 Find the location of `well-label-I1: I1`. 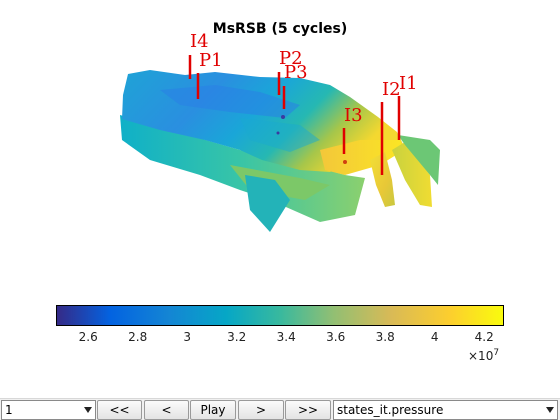

well-label-I1: I1 is located at coordinates (408, 83).